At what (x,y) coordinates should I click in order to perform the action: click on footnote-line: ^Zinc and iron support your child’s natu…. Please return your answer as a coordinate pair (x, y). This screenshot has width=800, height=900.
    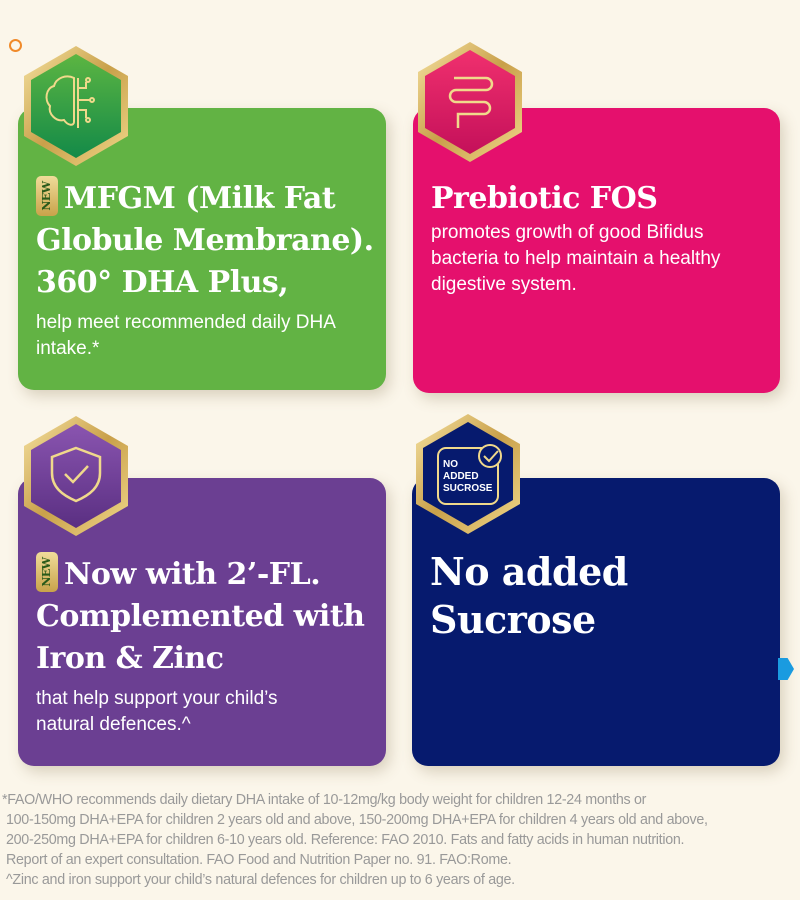
    Looking at the image, I should click on (260, 880).